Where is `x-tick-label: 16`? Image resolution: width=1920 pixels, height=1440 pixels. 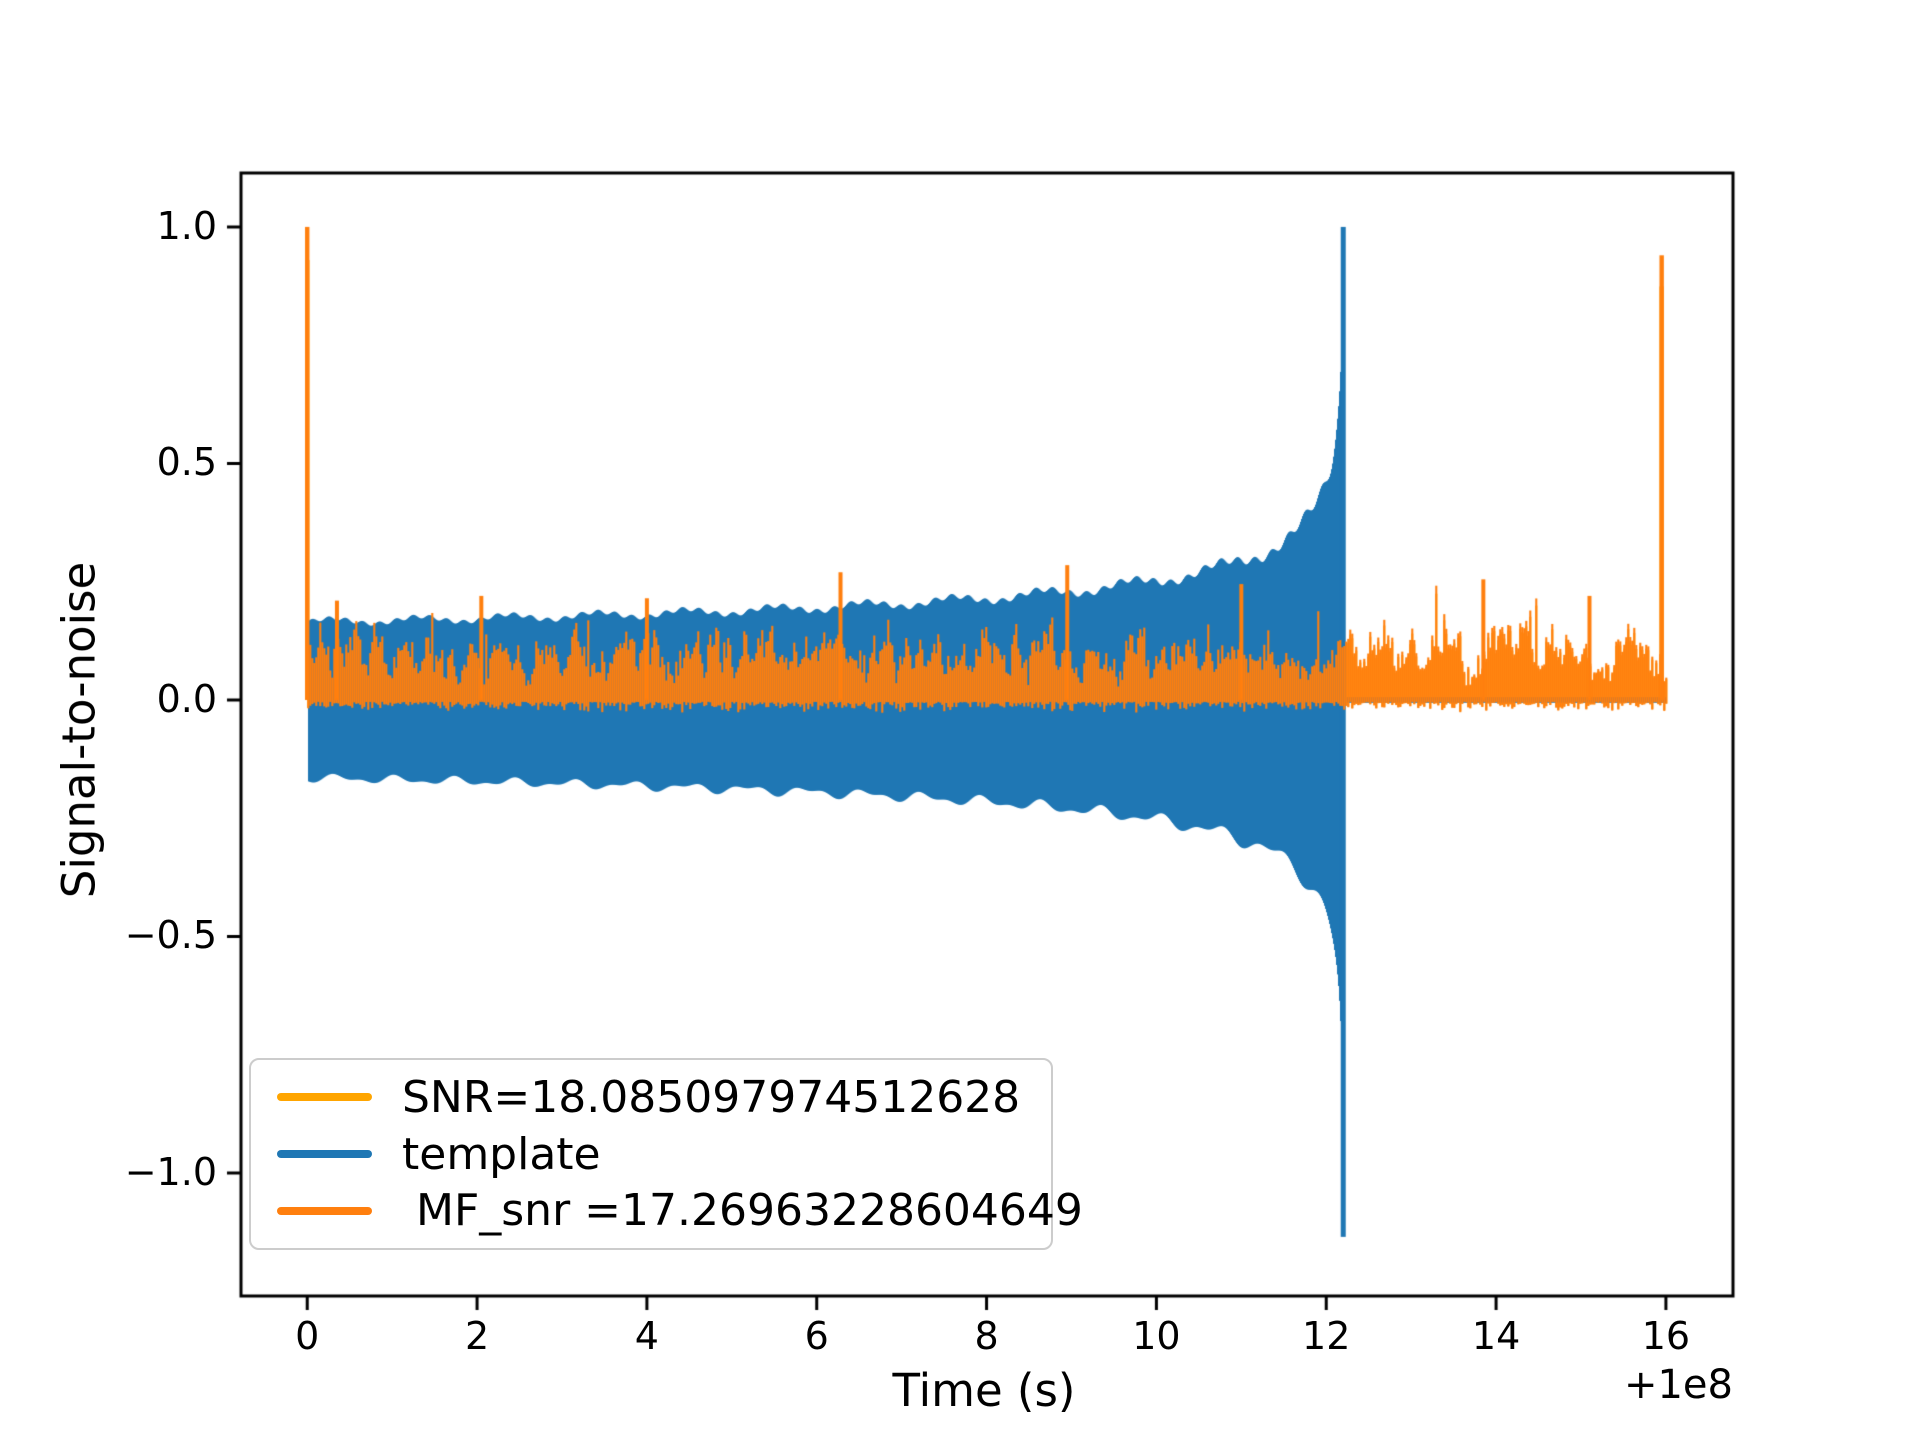 x-tick-label: 16 is located at coordinates (1666, 1336).